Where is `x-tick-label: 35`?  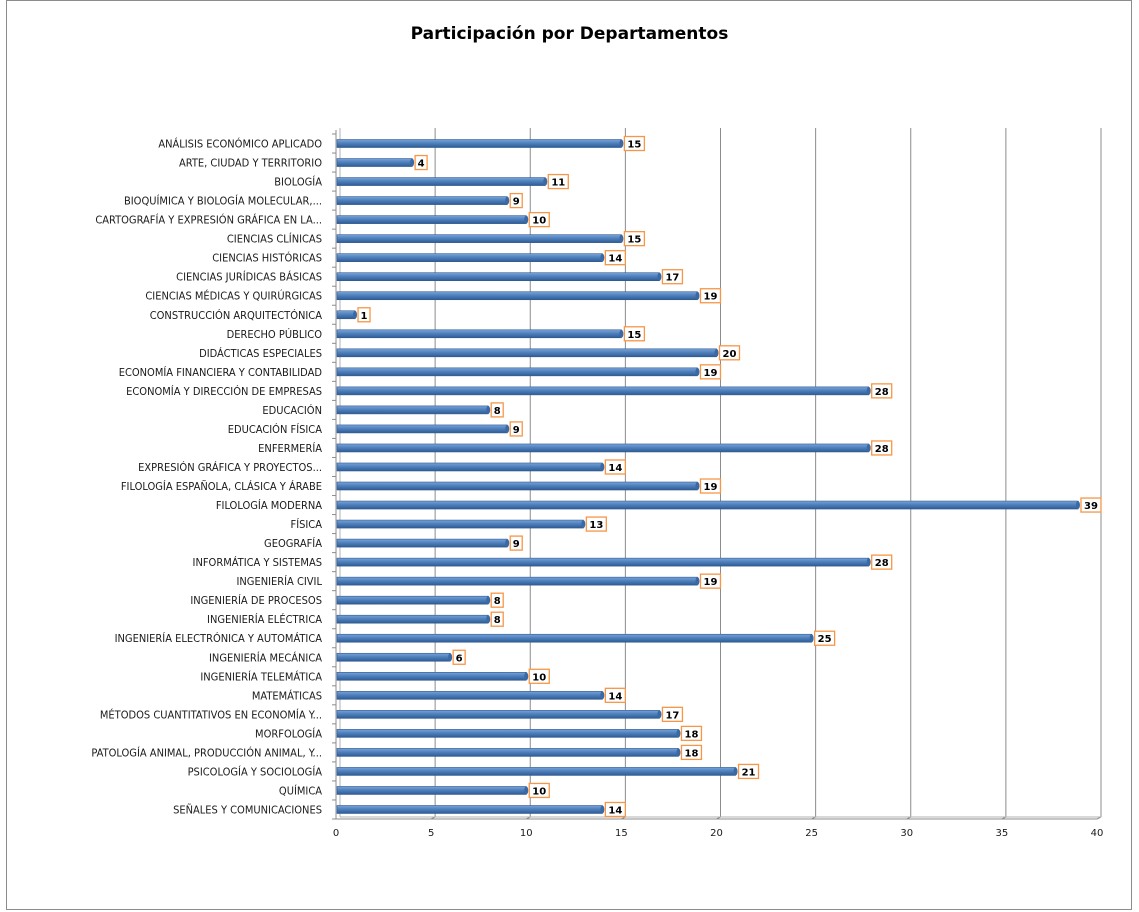
x-tick-label: 35 is located at coordinates (1002, 833).